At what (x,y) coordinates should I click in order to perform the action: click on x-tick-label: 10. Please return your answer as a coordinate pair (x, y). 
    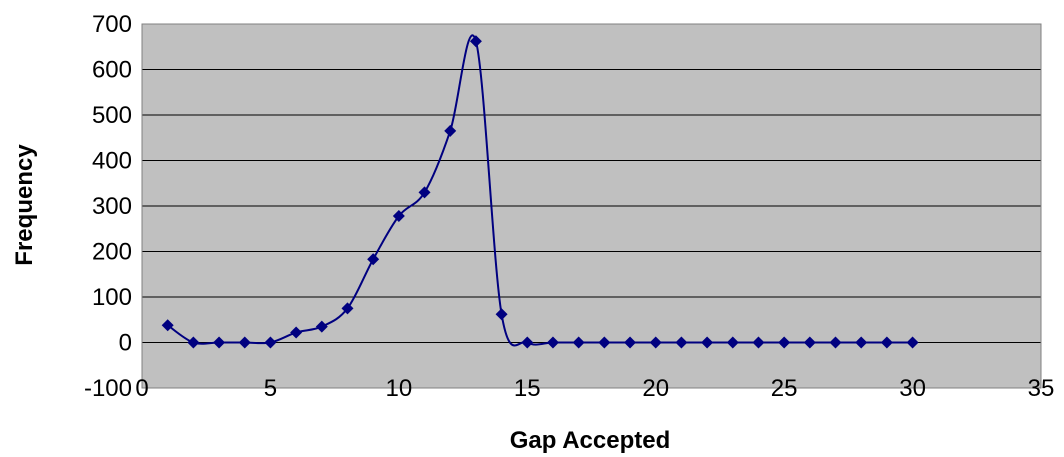
    Looking at the image, I should click on (399, 388).